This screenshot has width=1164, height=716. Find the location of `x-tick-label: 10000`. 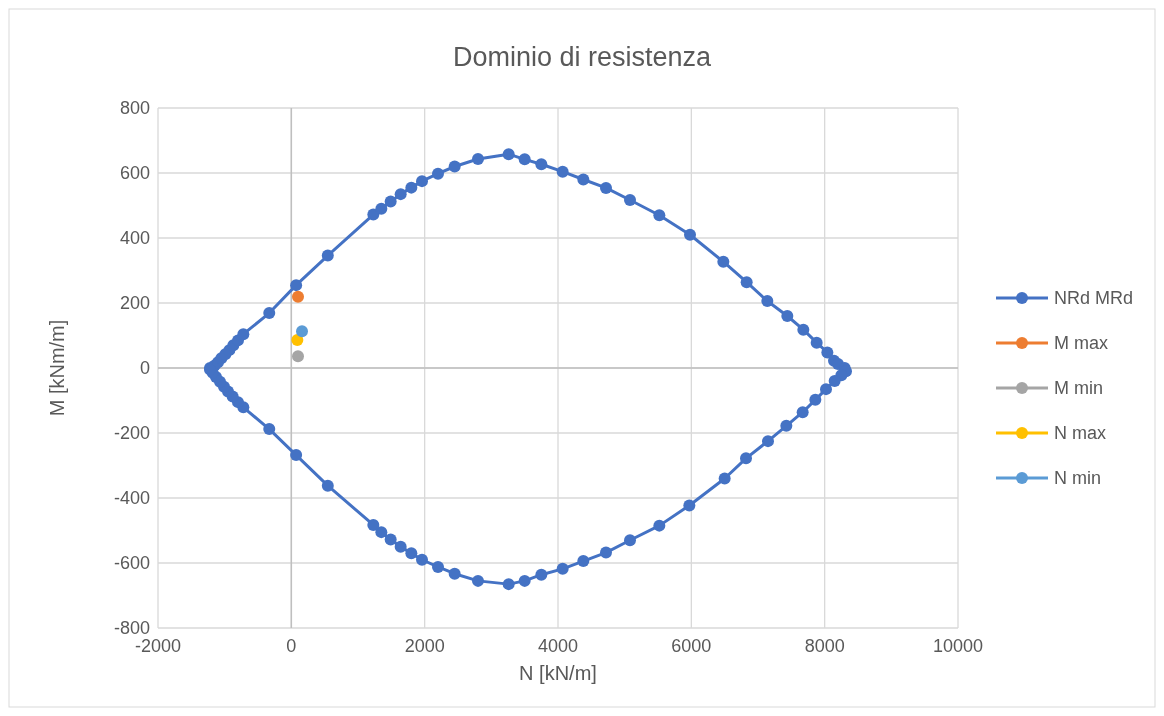

x-tick-label: 10000 is located at coordinates (958, 646).